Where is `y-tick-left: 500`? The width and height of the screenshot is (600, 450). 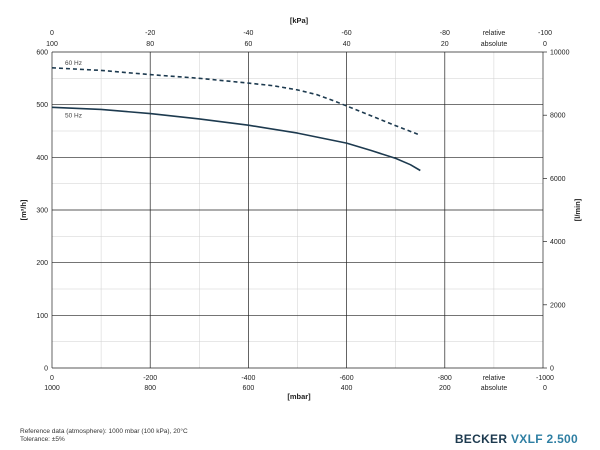
y-tick-left: 500 is located at coordinates (42, 105).